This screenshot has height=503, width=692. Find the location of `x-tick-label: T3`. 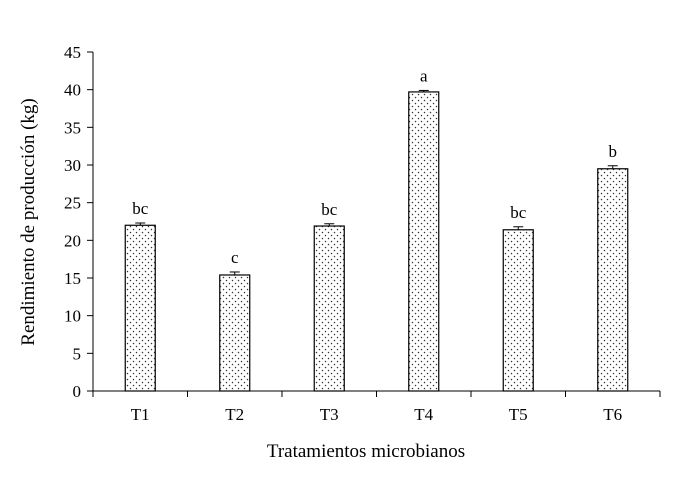

x-tick-label: T3 is located at coordinates (329, 414).